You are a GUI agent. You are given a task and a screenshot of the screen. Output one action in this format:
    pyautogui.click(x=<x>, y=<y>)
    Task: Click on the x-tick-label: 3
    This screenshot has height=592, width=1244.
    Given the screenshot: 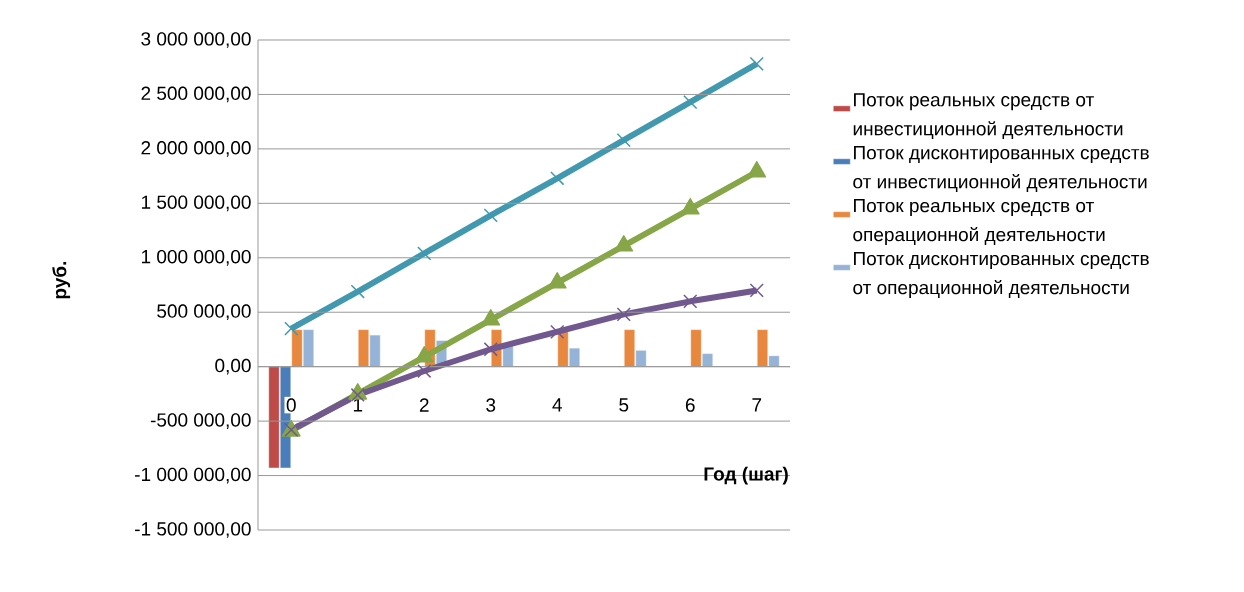 What is the action you would take?
    pyautogui.click(x=491, y=405)
    